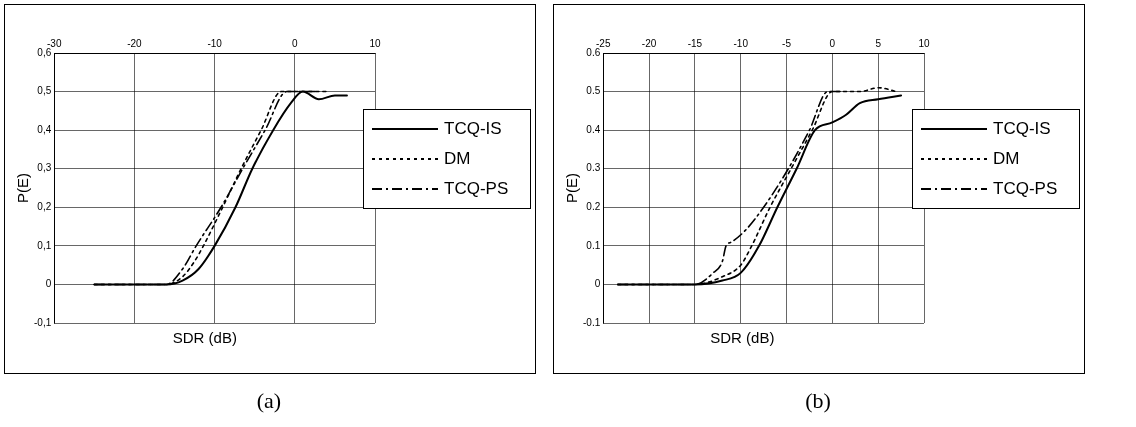  I want to click on y-tick-label: 0.1, so click(593, 245).